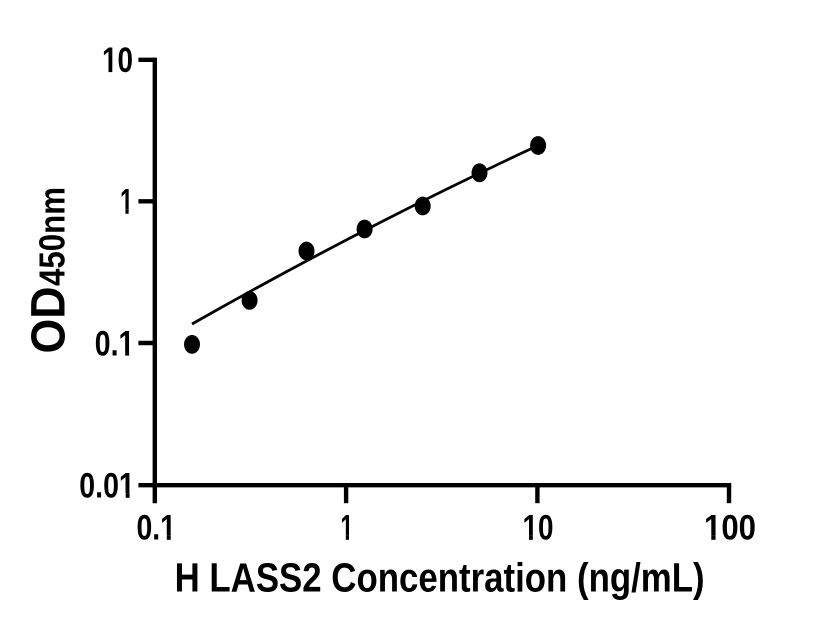 The height and width of the screenshot is (640, 816). I want to click on svg-text: 100, so click(730, 528).